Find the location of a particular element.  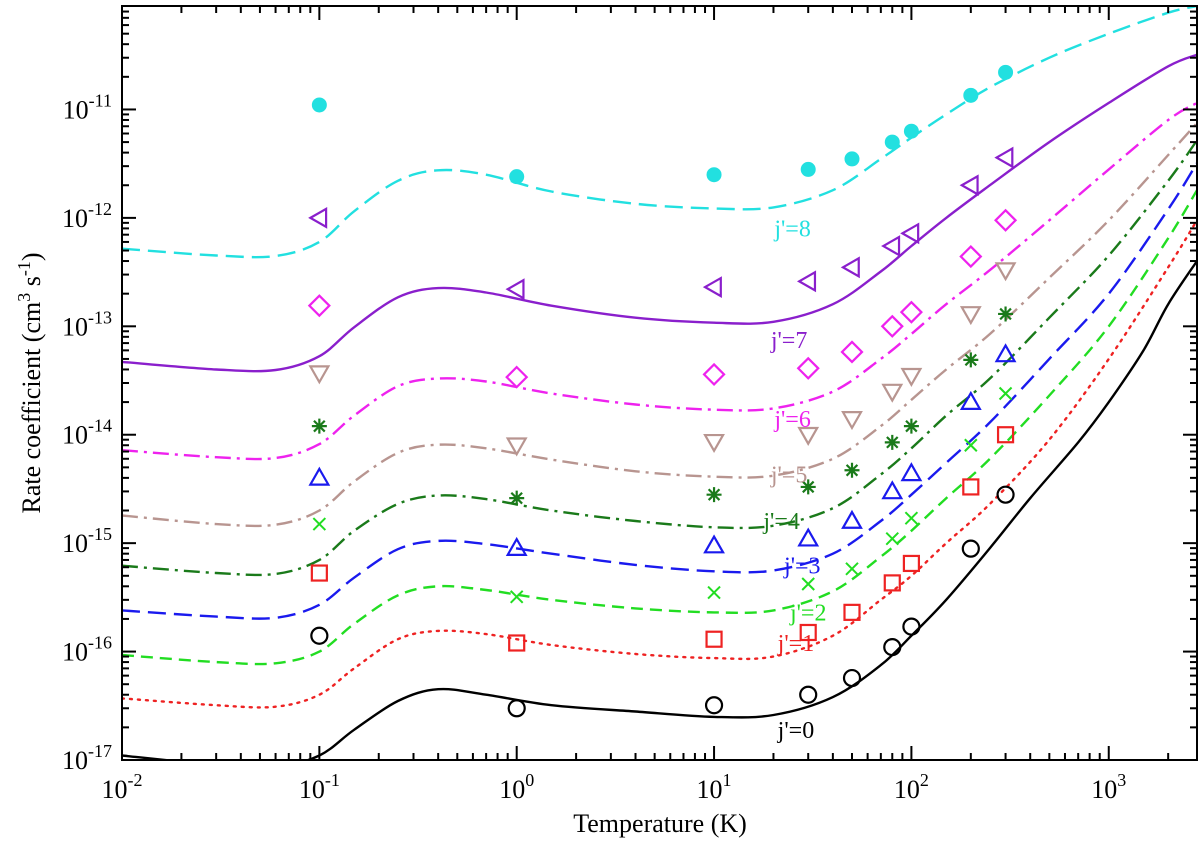

series-label-6: j'=6 is located at coordinates (792, 420).